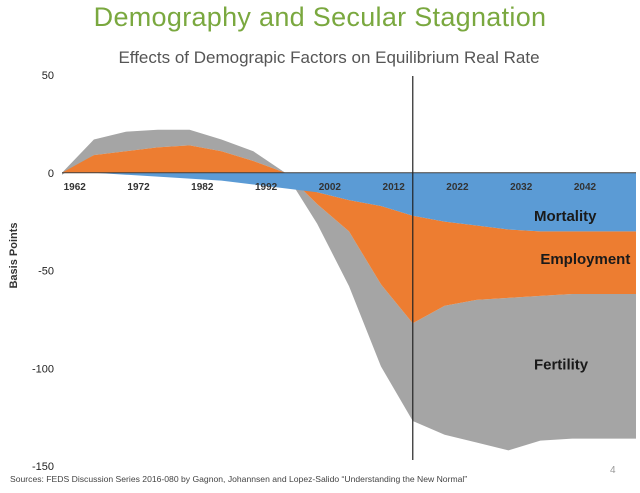 The image size is (640, 493). Describe the element at coordinates (561, 364) in the screenshot. I see `series-label-fertility: Fertility` at that location.